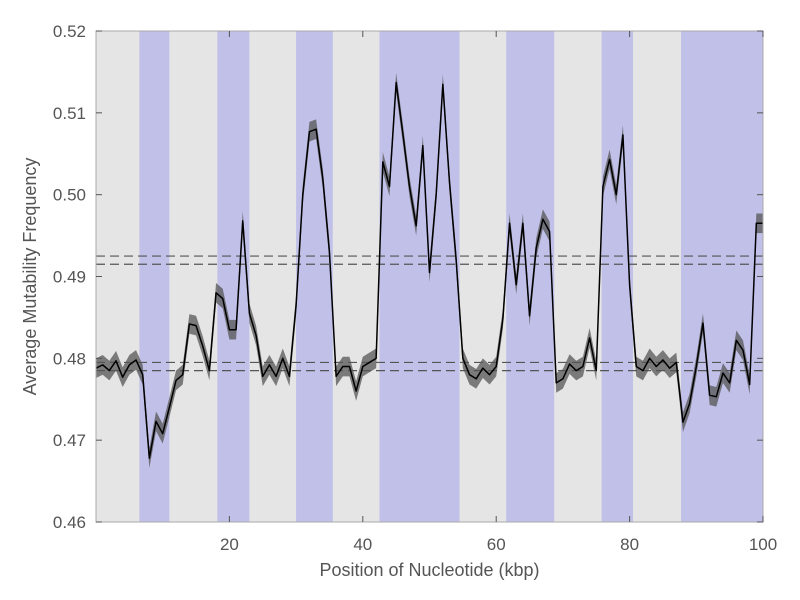  Describe the element at coordinates (229, 544) in the screenshot. I see `x-tick-label: 20` at that location.